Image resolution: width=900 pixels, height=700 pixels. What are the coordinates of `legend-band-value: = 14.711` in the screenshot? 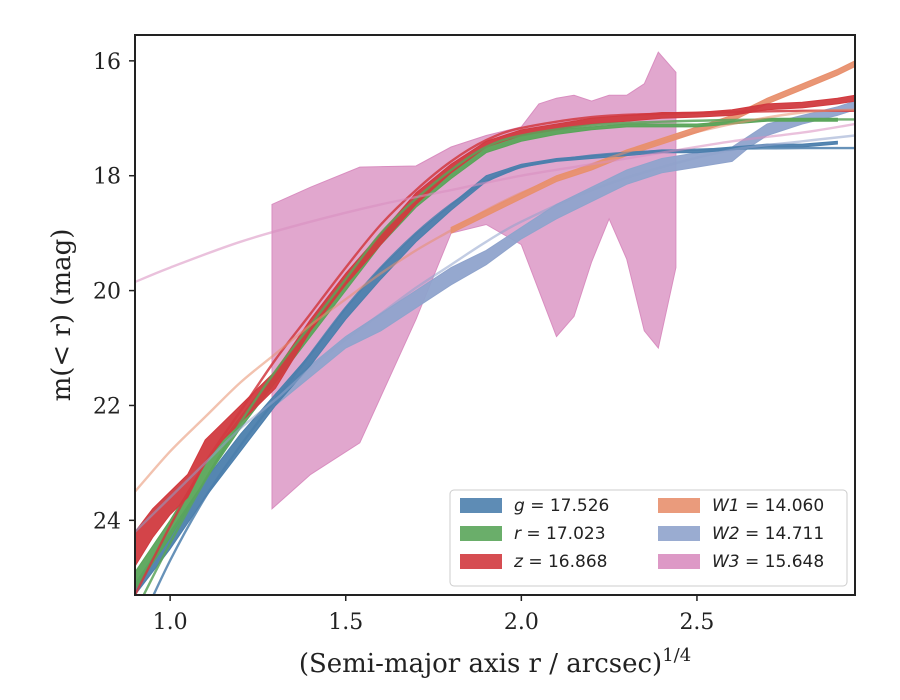 It's located at (782, 534).